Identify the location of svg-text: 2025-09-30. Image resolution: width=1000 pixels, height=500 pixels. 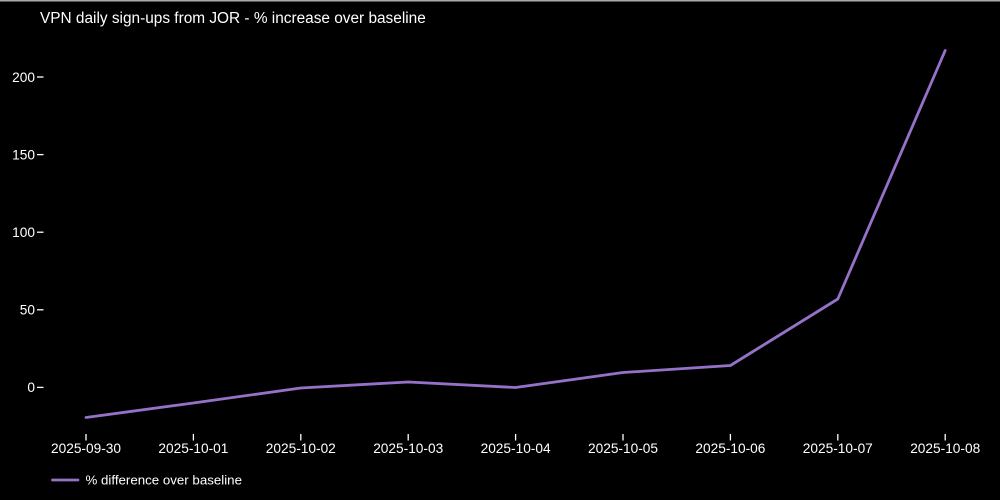
(86, 448).